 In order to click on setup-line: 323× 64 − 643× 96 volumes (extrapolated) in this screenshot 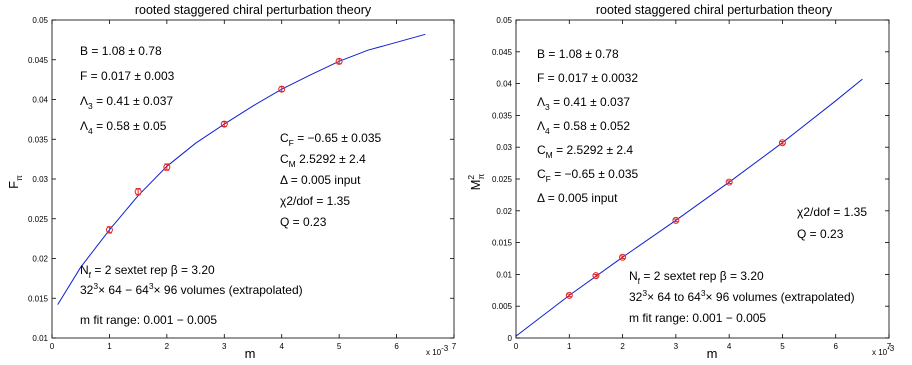, I will do `click(191, 289)`.